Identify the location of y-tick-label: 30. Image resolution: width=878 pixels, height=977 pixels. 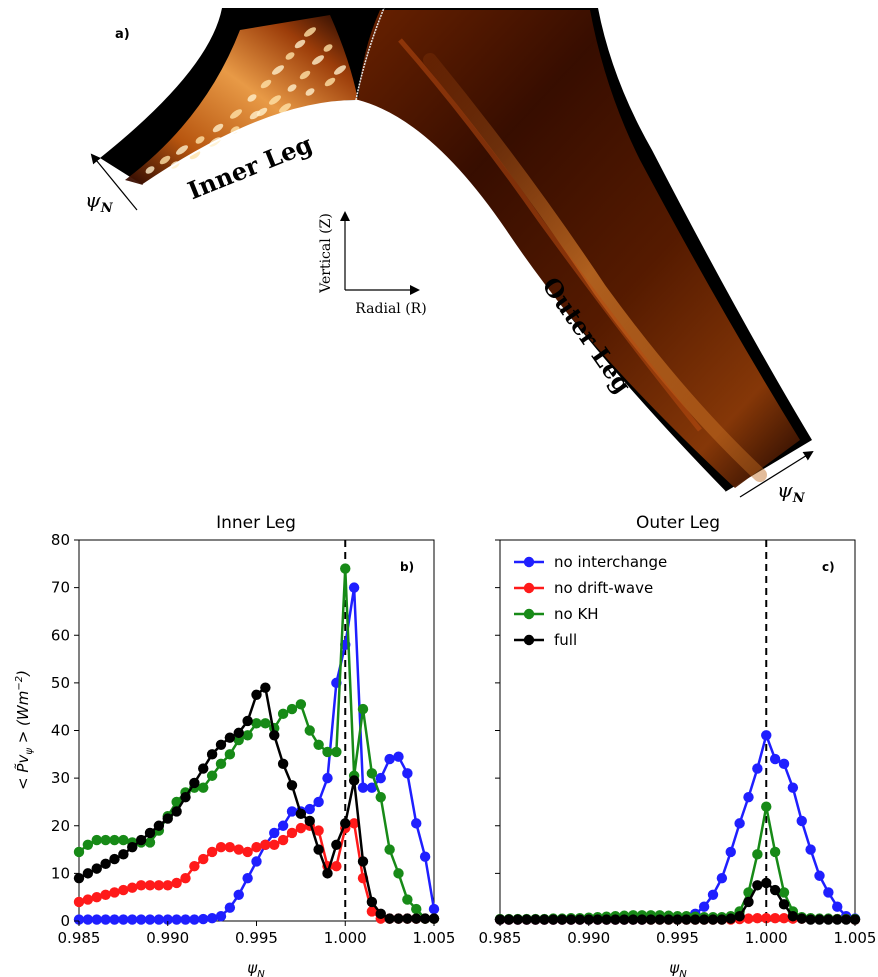
(60, 778).